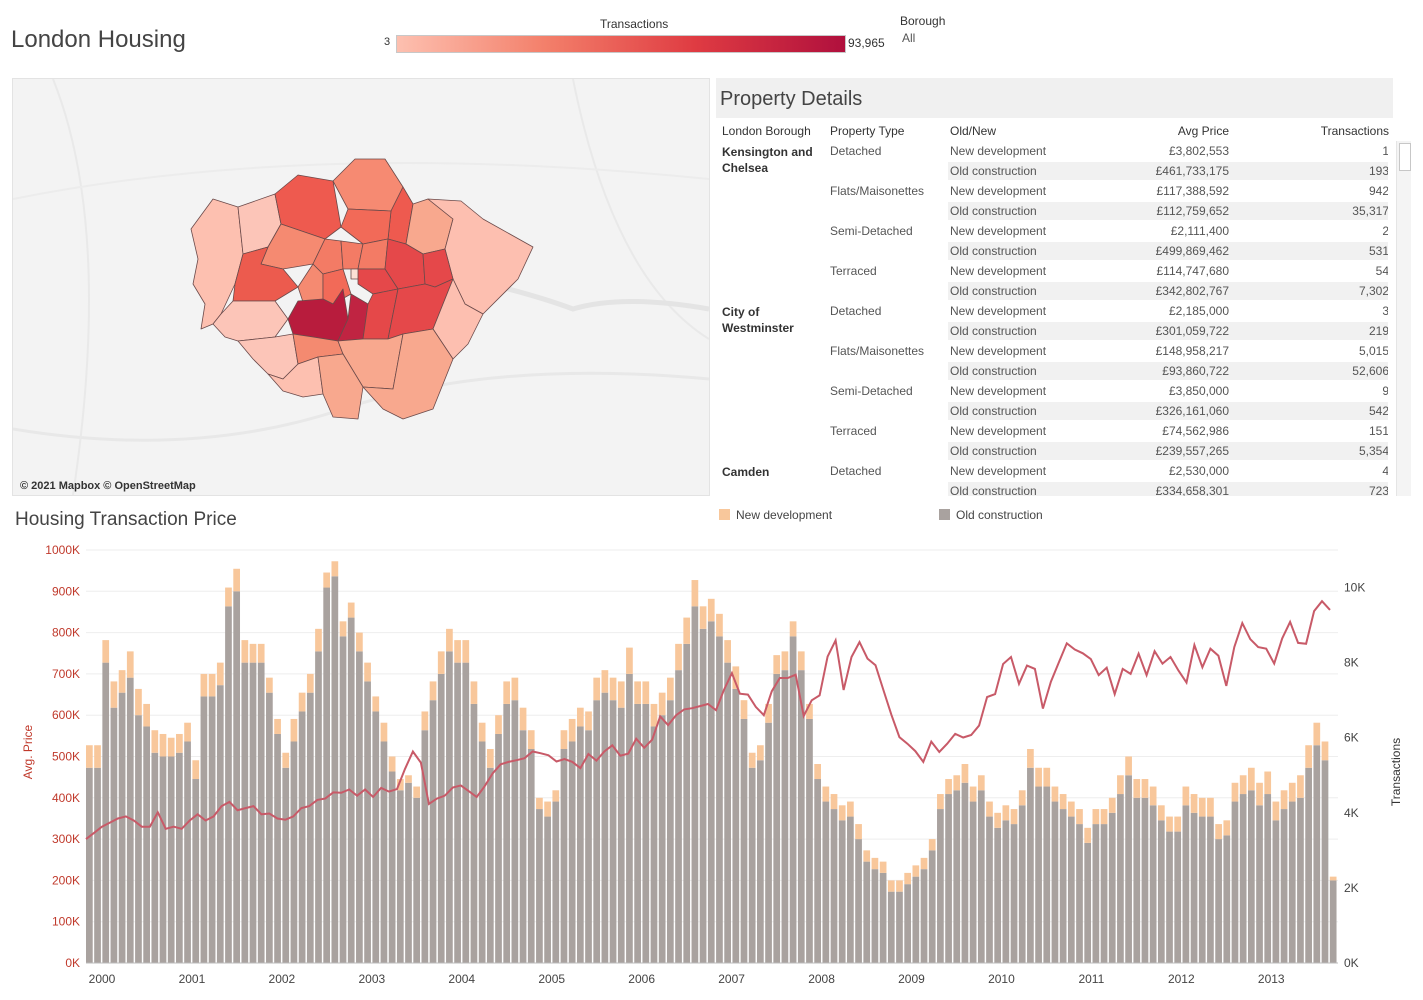  Describe the element at coordinates (1052, 411) in the screenshot. I see `table-row: Old construction £326,161,060 542` at that location.